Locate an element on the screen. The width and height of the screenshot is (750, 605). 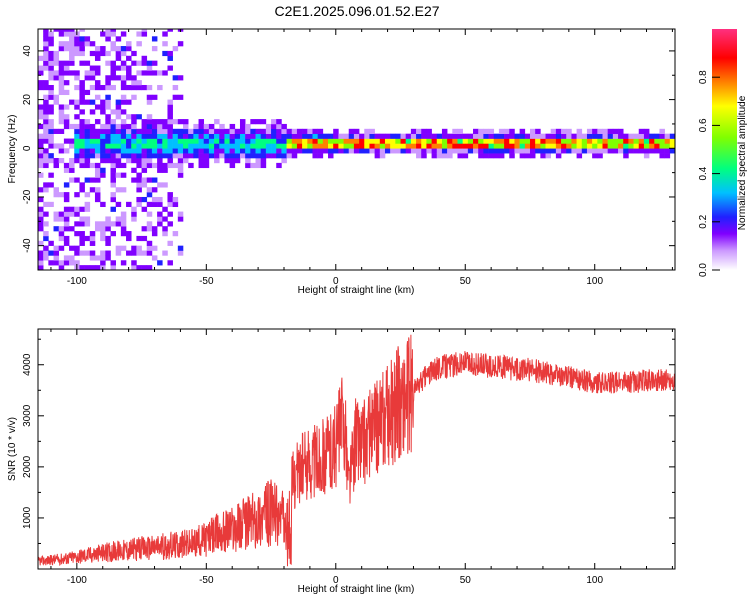
heatmap-y-tick-label: 20 is located at coordinates (27, 100).